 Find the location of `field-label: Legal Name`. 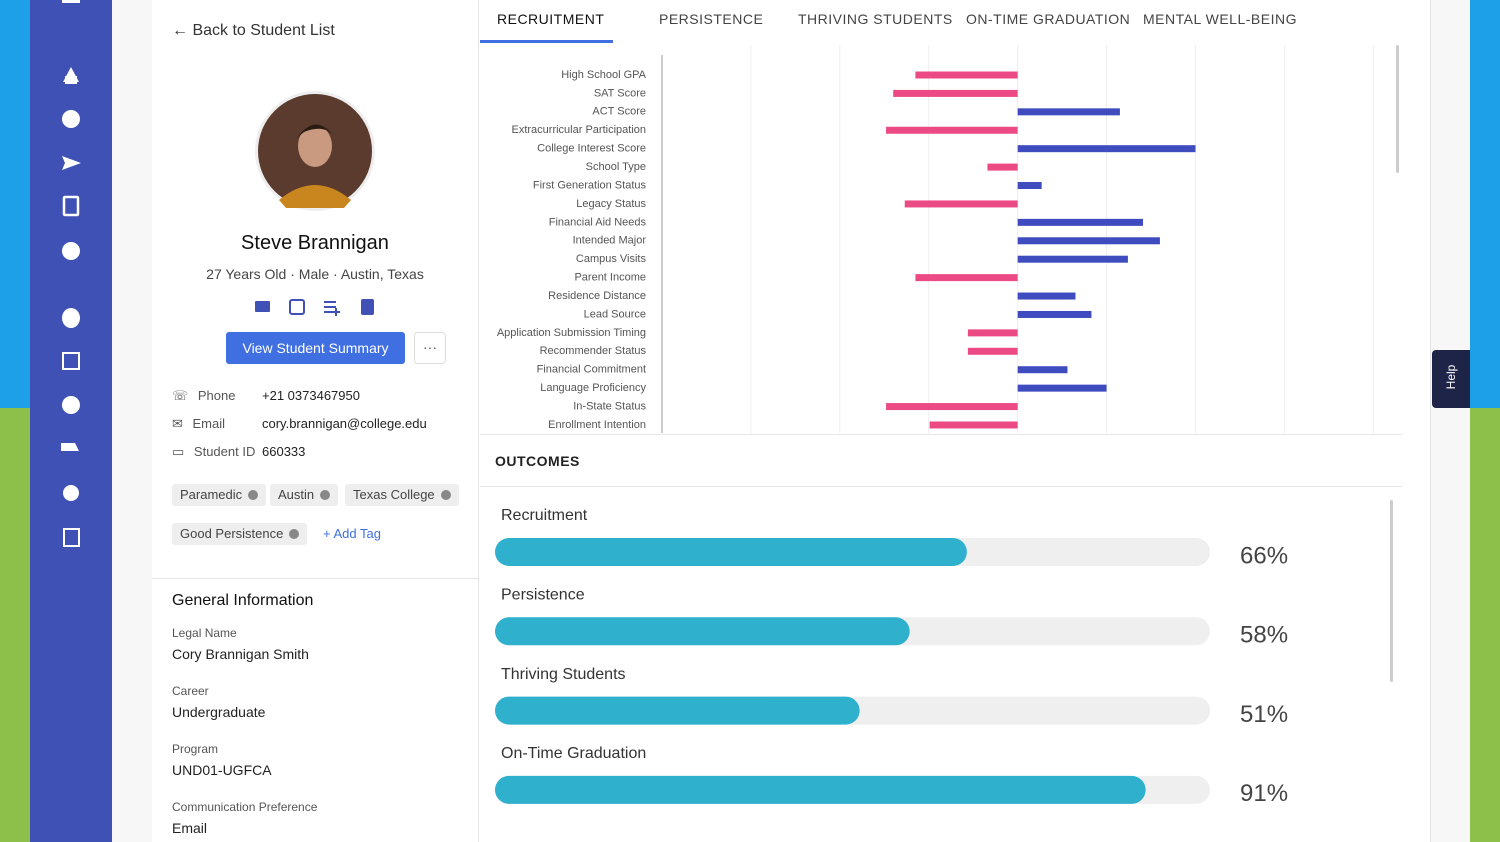

field-label: Legal Name is located at coordinates (204, 633).